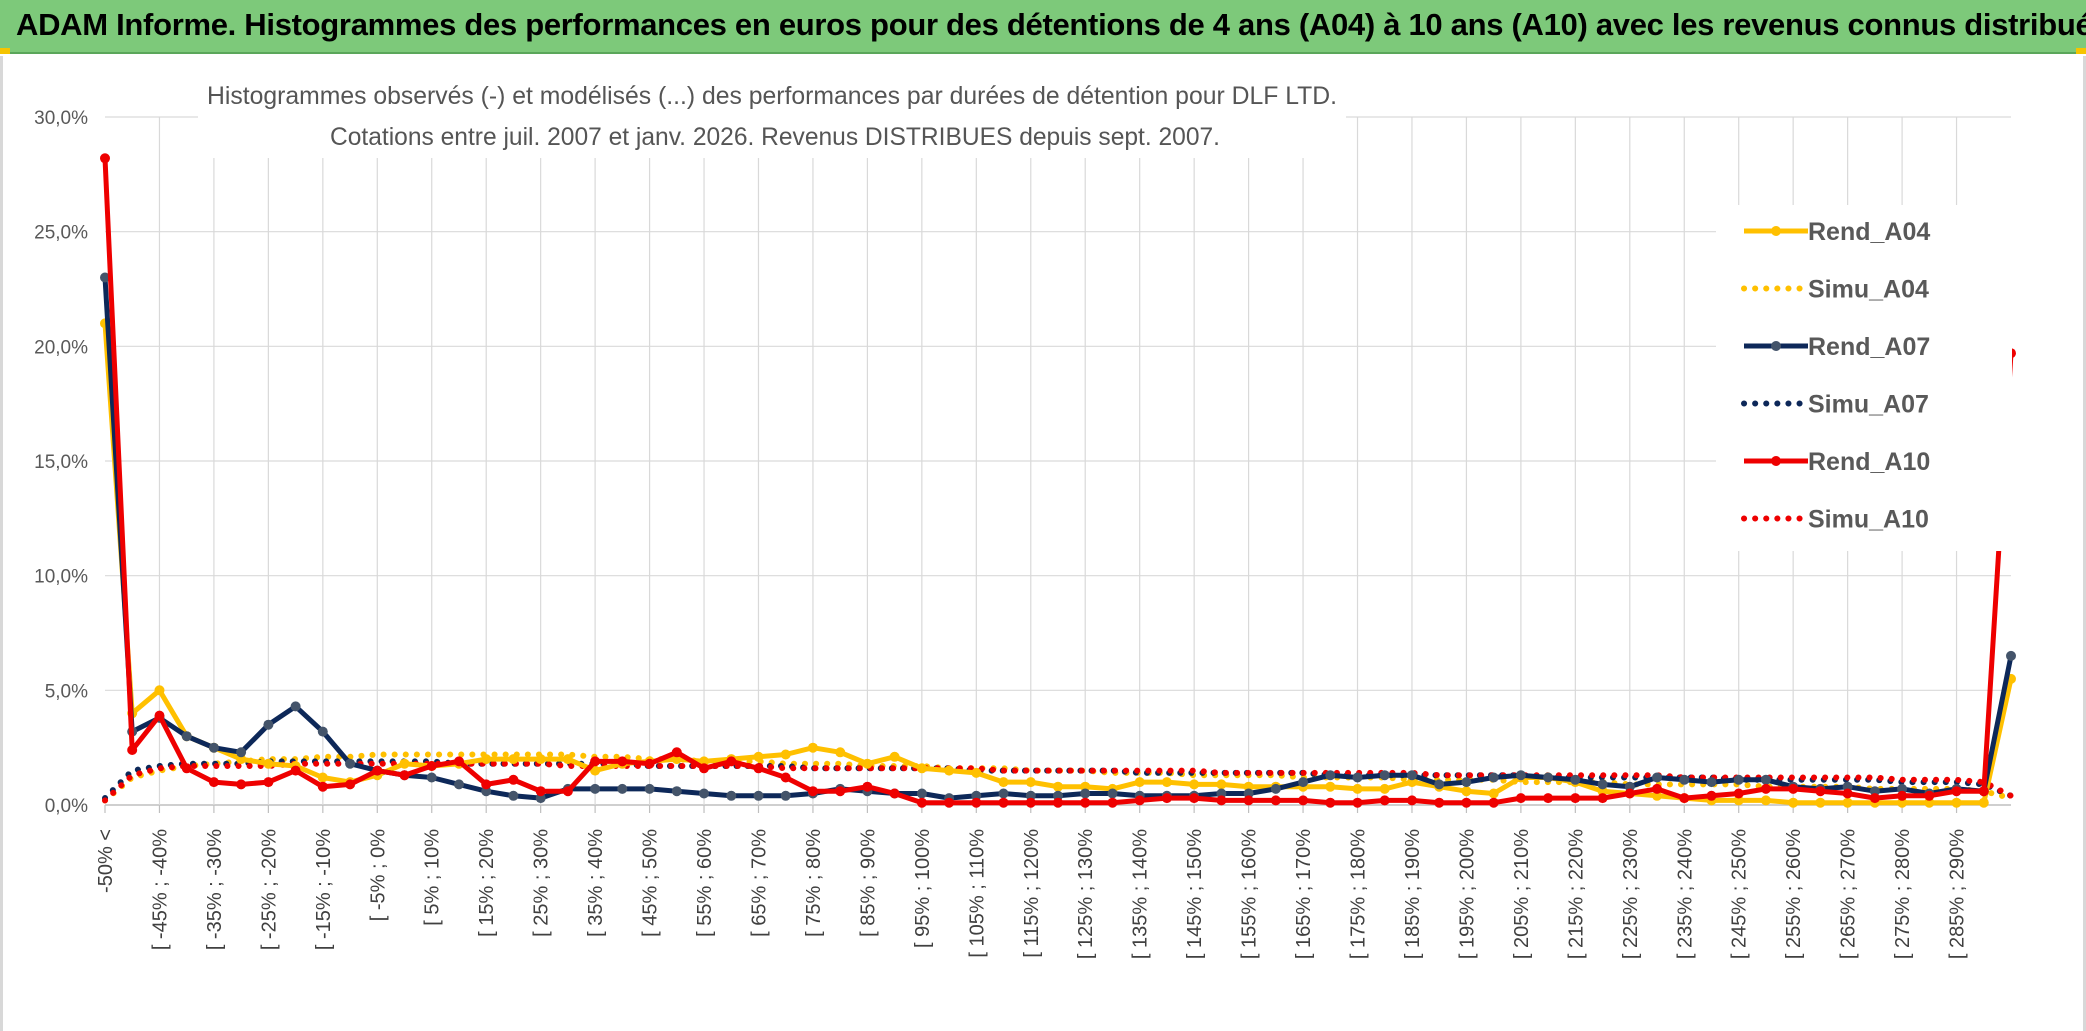 The image size is (2086, 1031). I want to click on x-tick-label: [ 95% ; 100%, so click(923, 888).